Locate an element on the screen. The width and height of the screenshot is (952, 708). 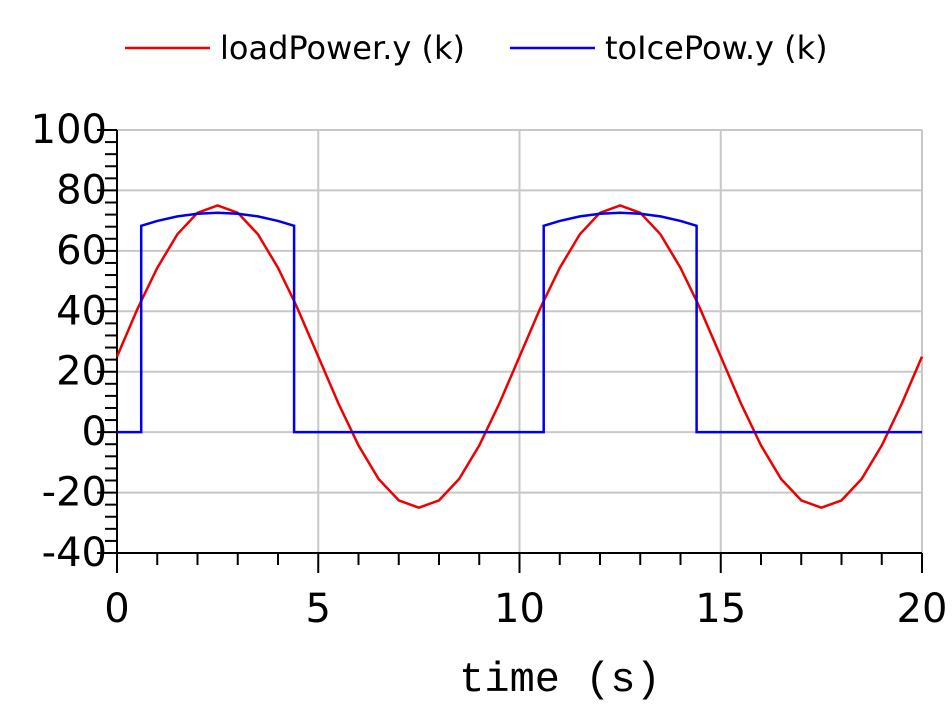
x-tick-label: 15 is located at coordinates (720, 609).